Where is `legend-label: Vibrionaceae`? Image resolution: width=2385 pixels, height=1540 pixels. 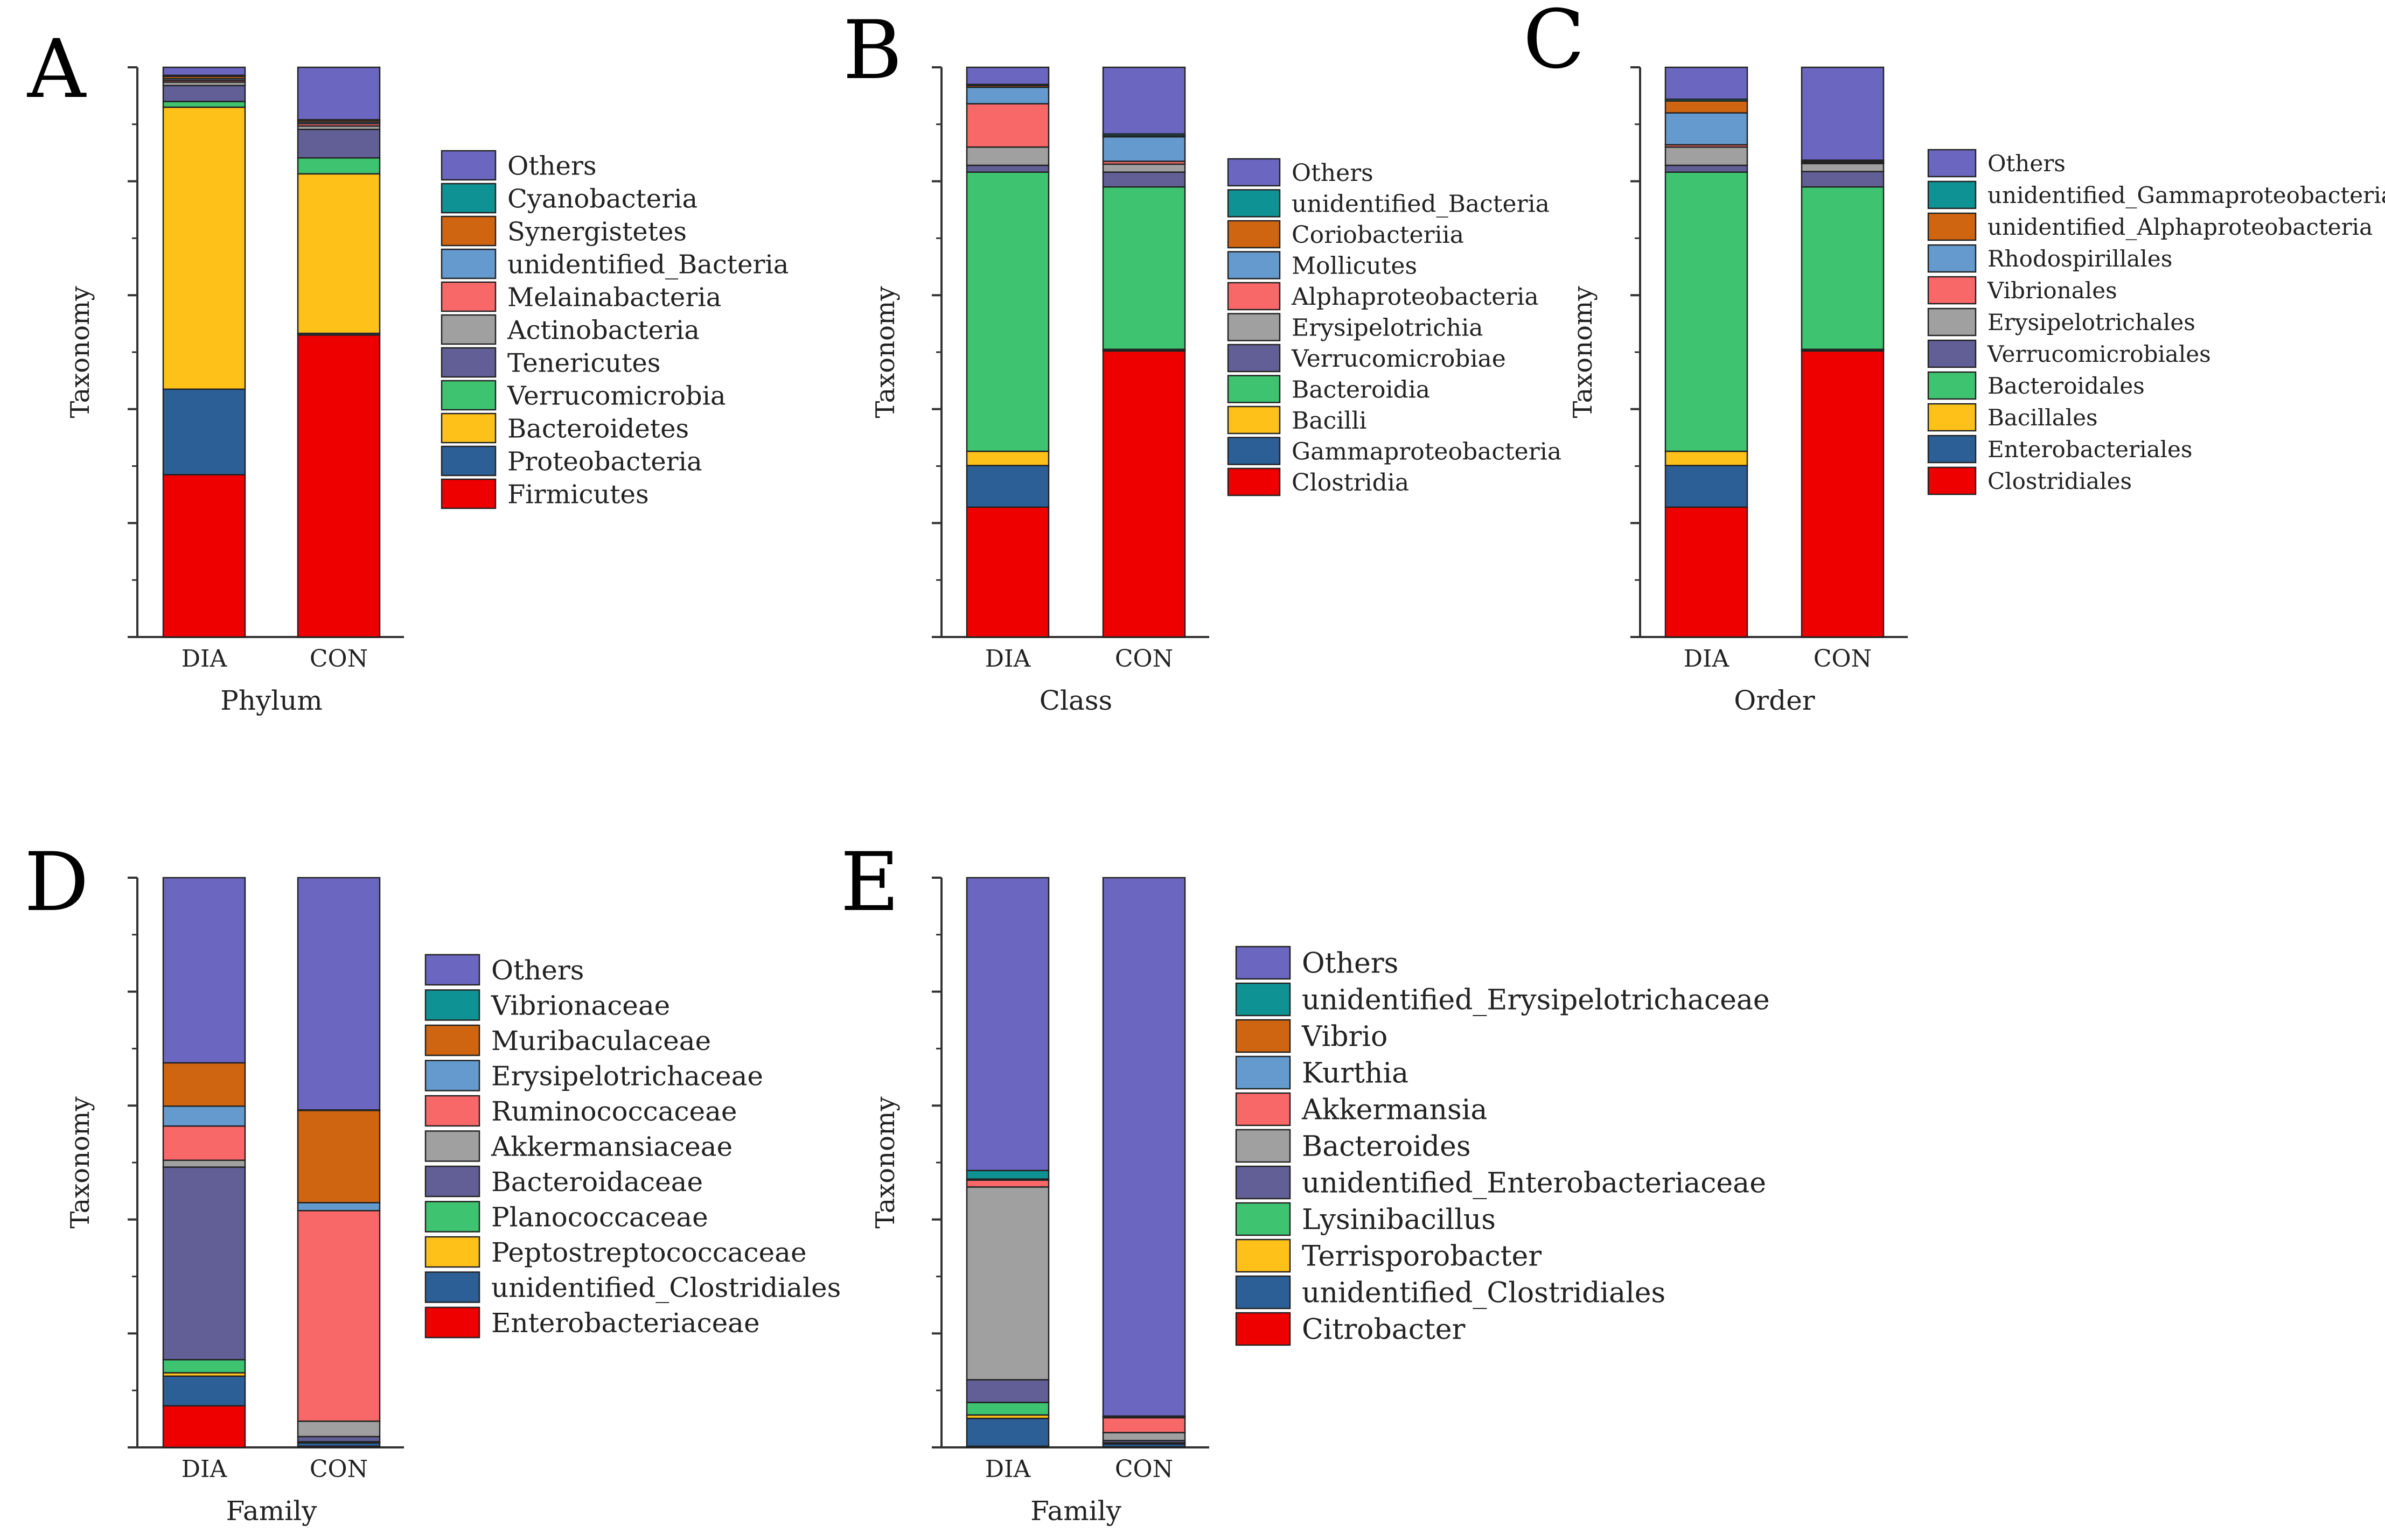 legend-label: Vibrionaceae is located at coordinates (580, 1005).